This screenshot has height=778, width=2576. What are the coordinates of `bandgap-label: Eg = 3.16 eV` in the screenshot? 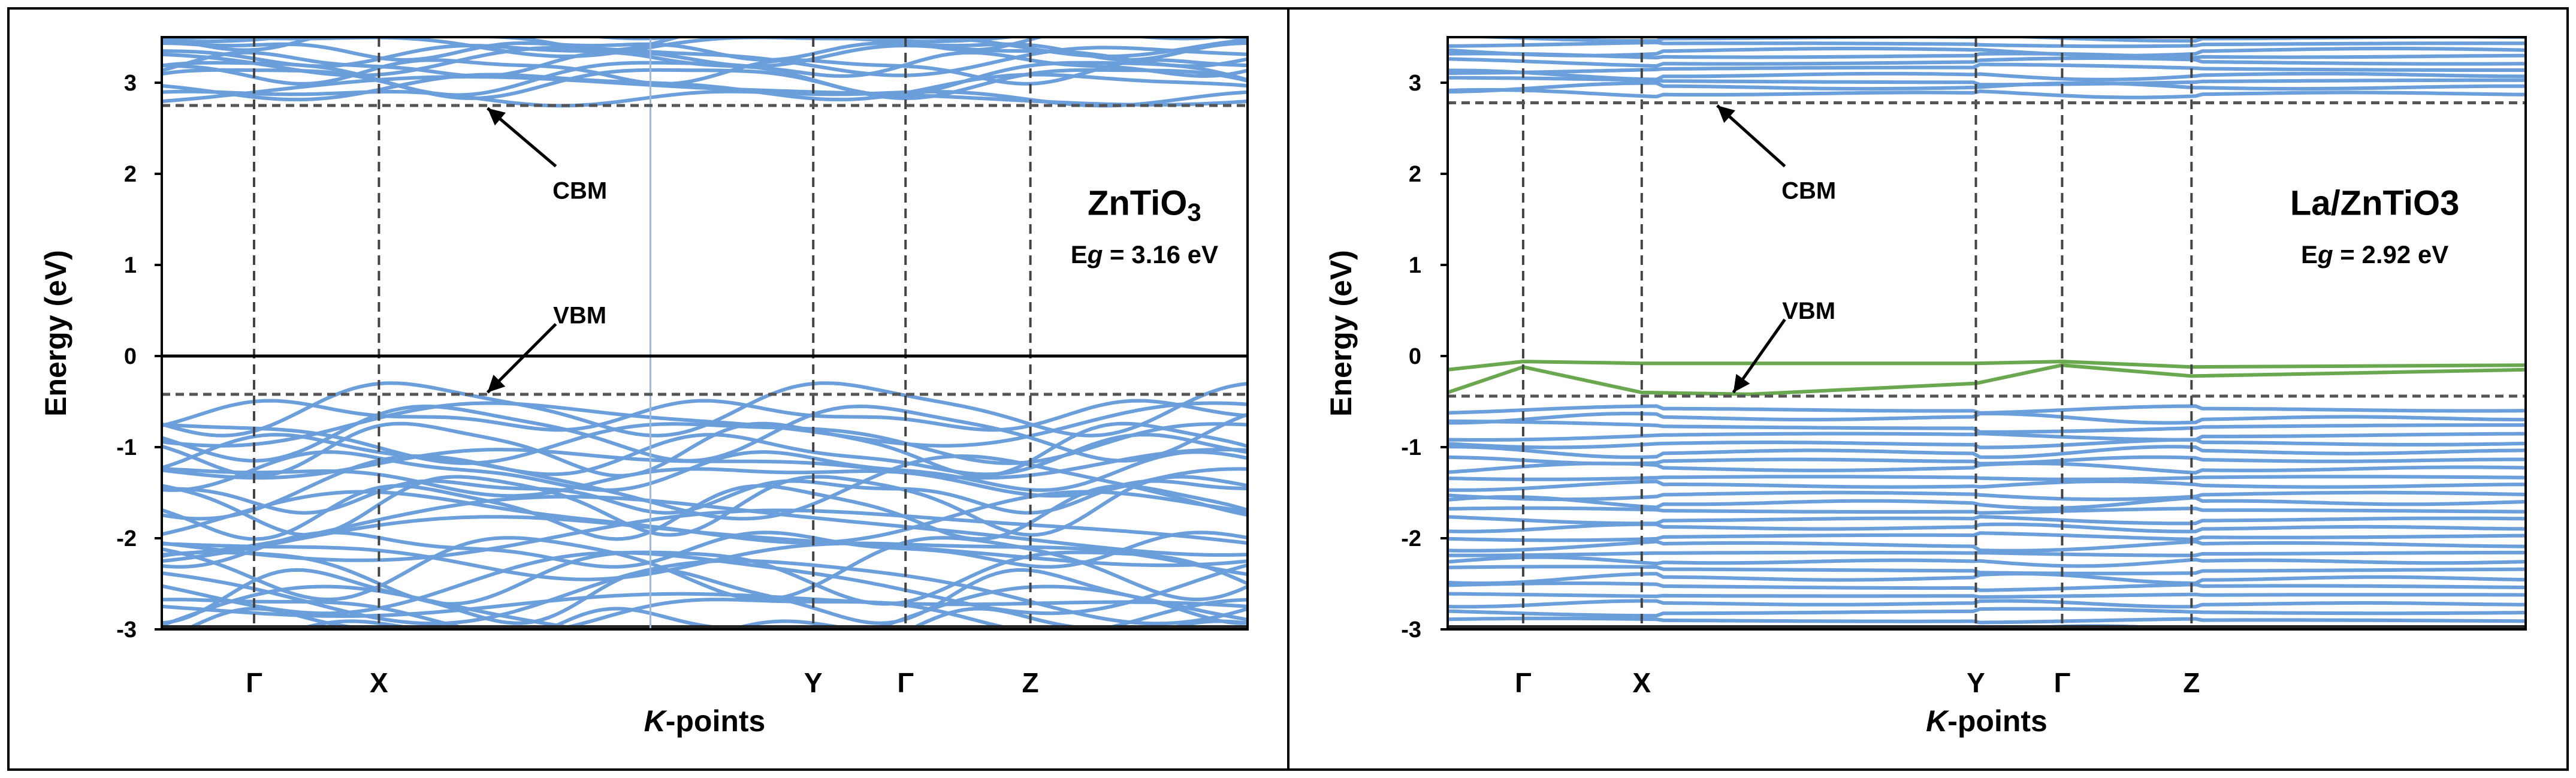 It's located at (1144, 254).